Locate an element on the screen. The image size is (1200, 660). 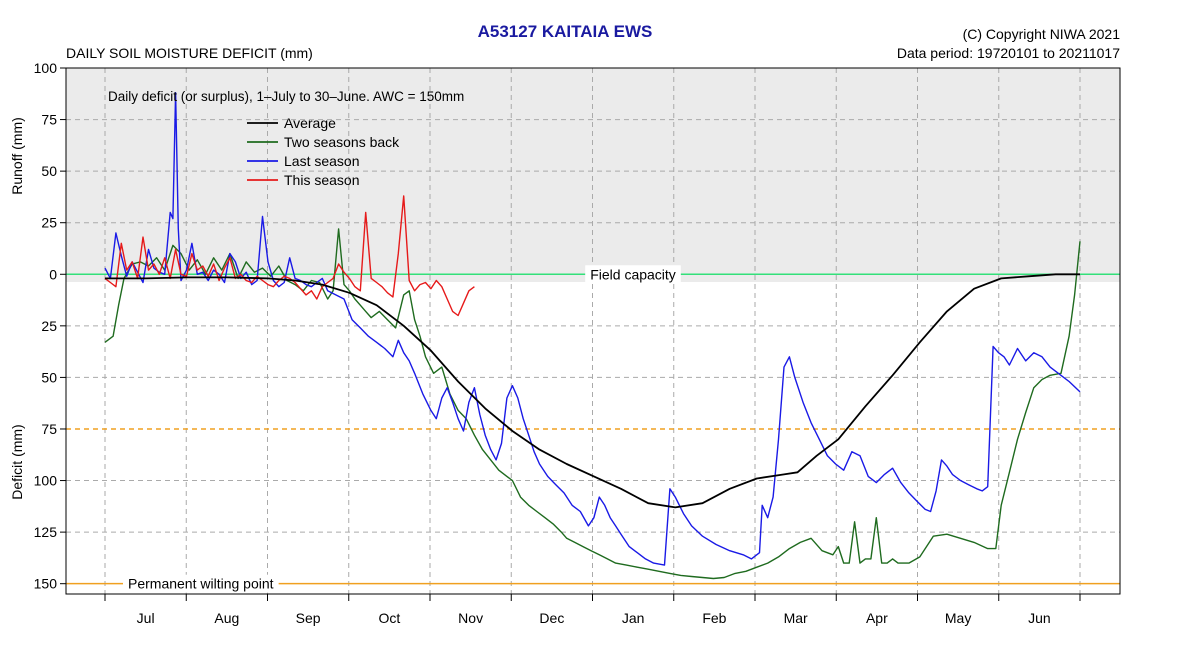
runoff-axis-label: Runoff (mm) is located at coordinates (17, 156).